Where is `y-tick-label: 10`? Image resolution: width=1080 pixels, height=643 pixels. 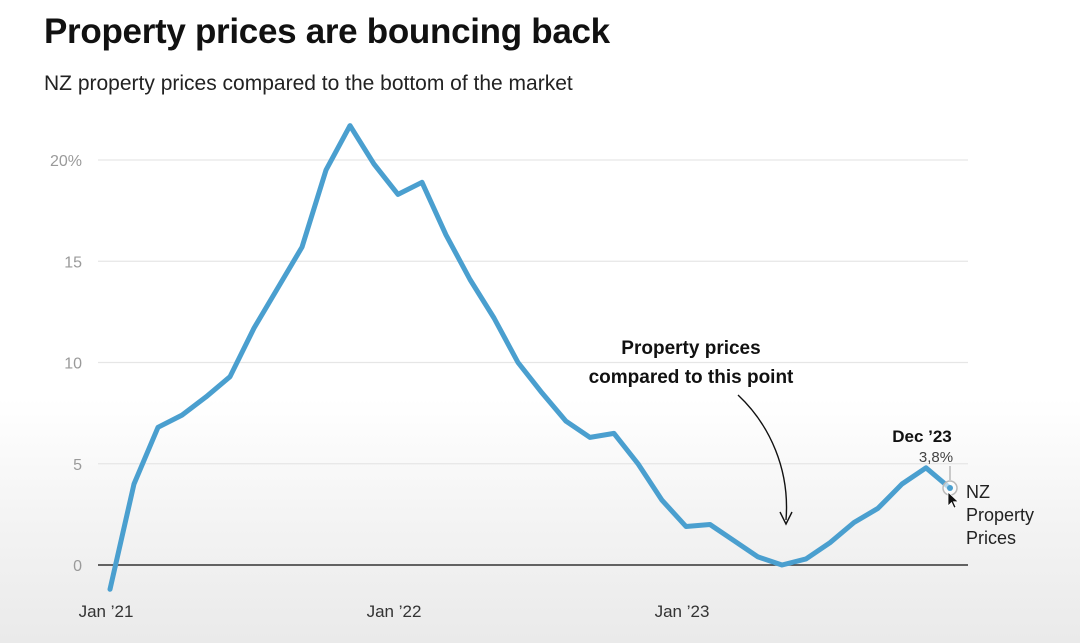
y-tick-label: 10 is located at coordinates (73, 364).